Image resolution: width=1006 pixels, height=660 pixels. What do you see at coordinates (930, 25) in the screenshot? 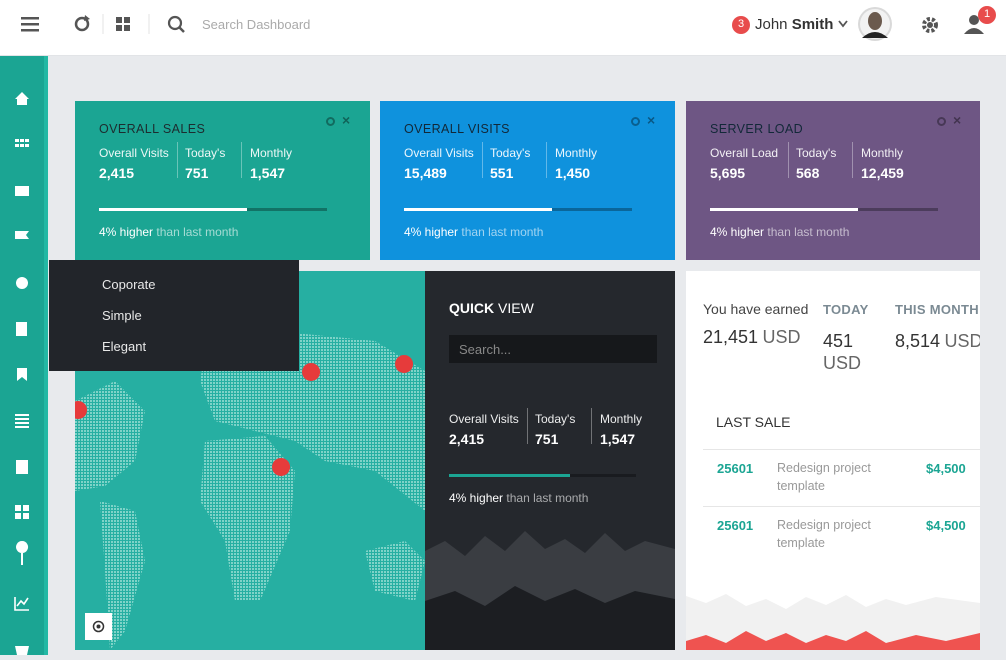
I see `settings-button` at bounding box center [930, 25].